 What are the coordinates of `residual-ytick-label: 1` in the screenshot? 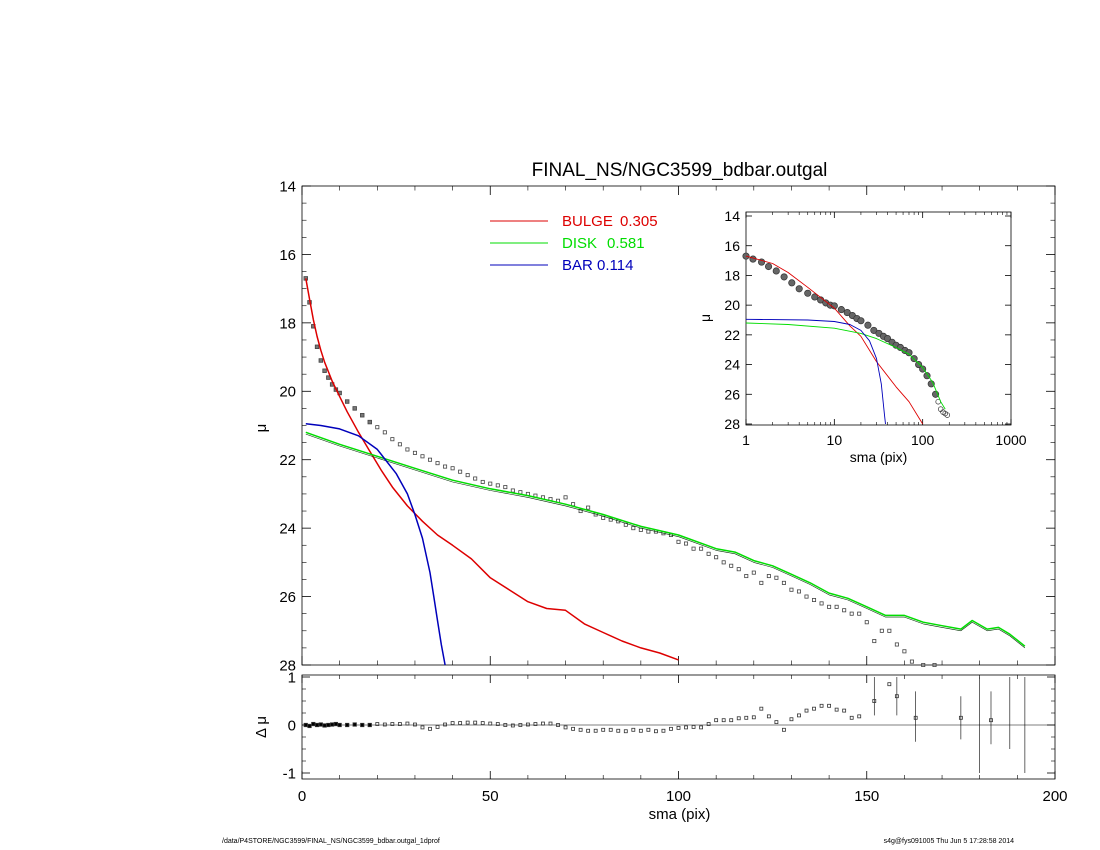 It's located at (292, 677).